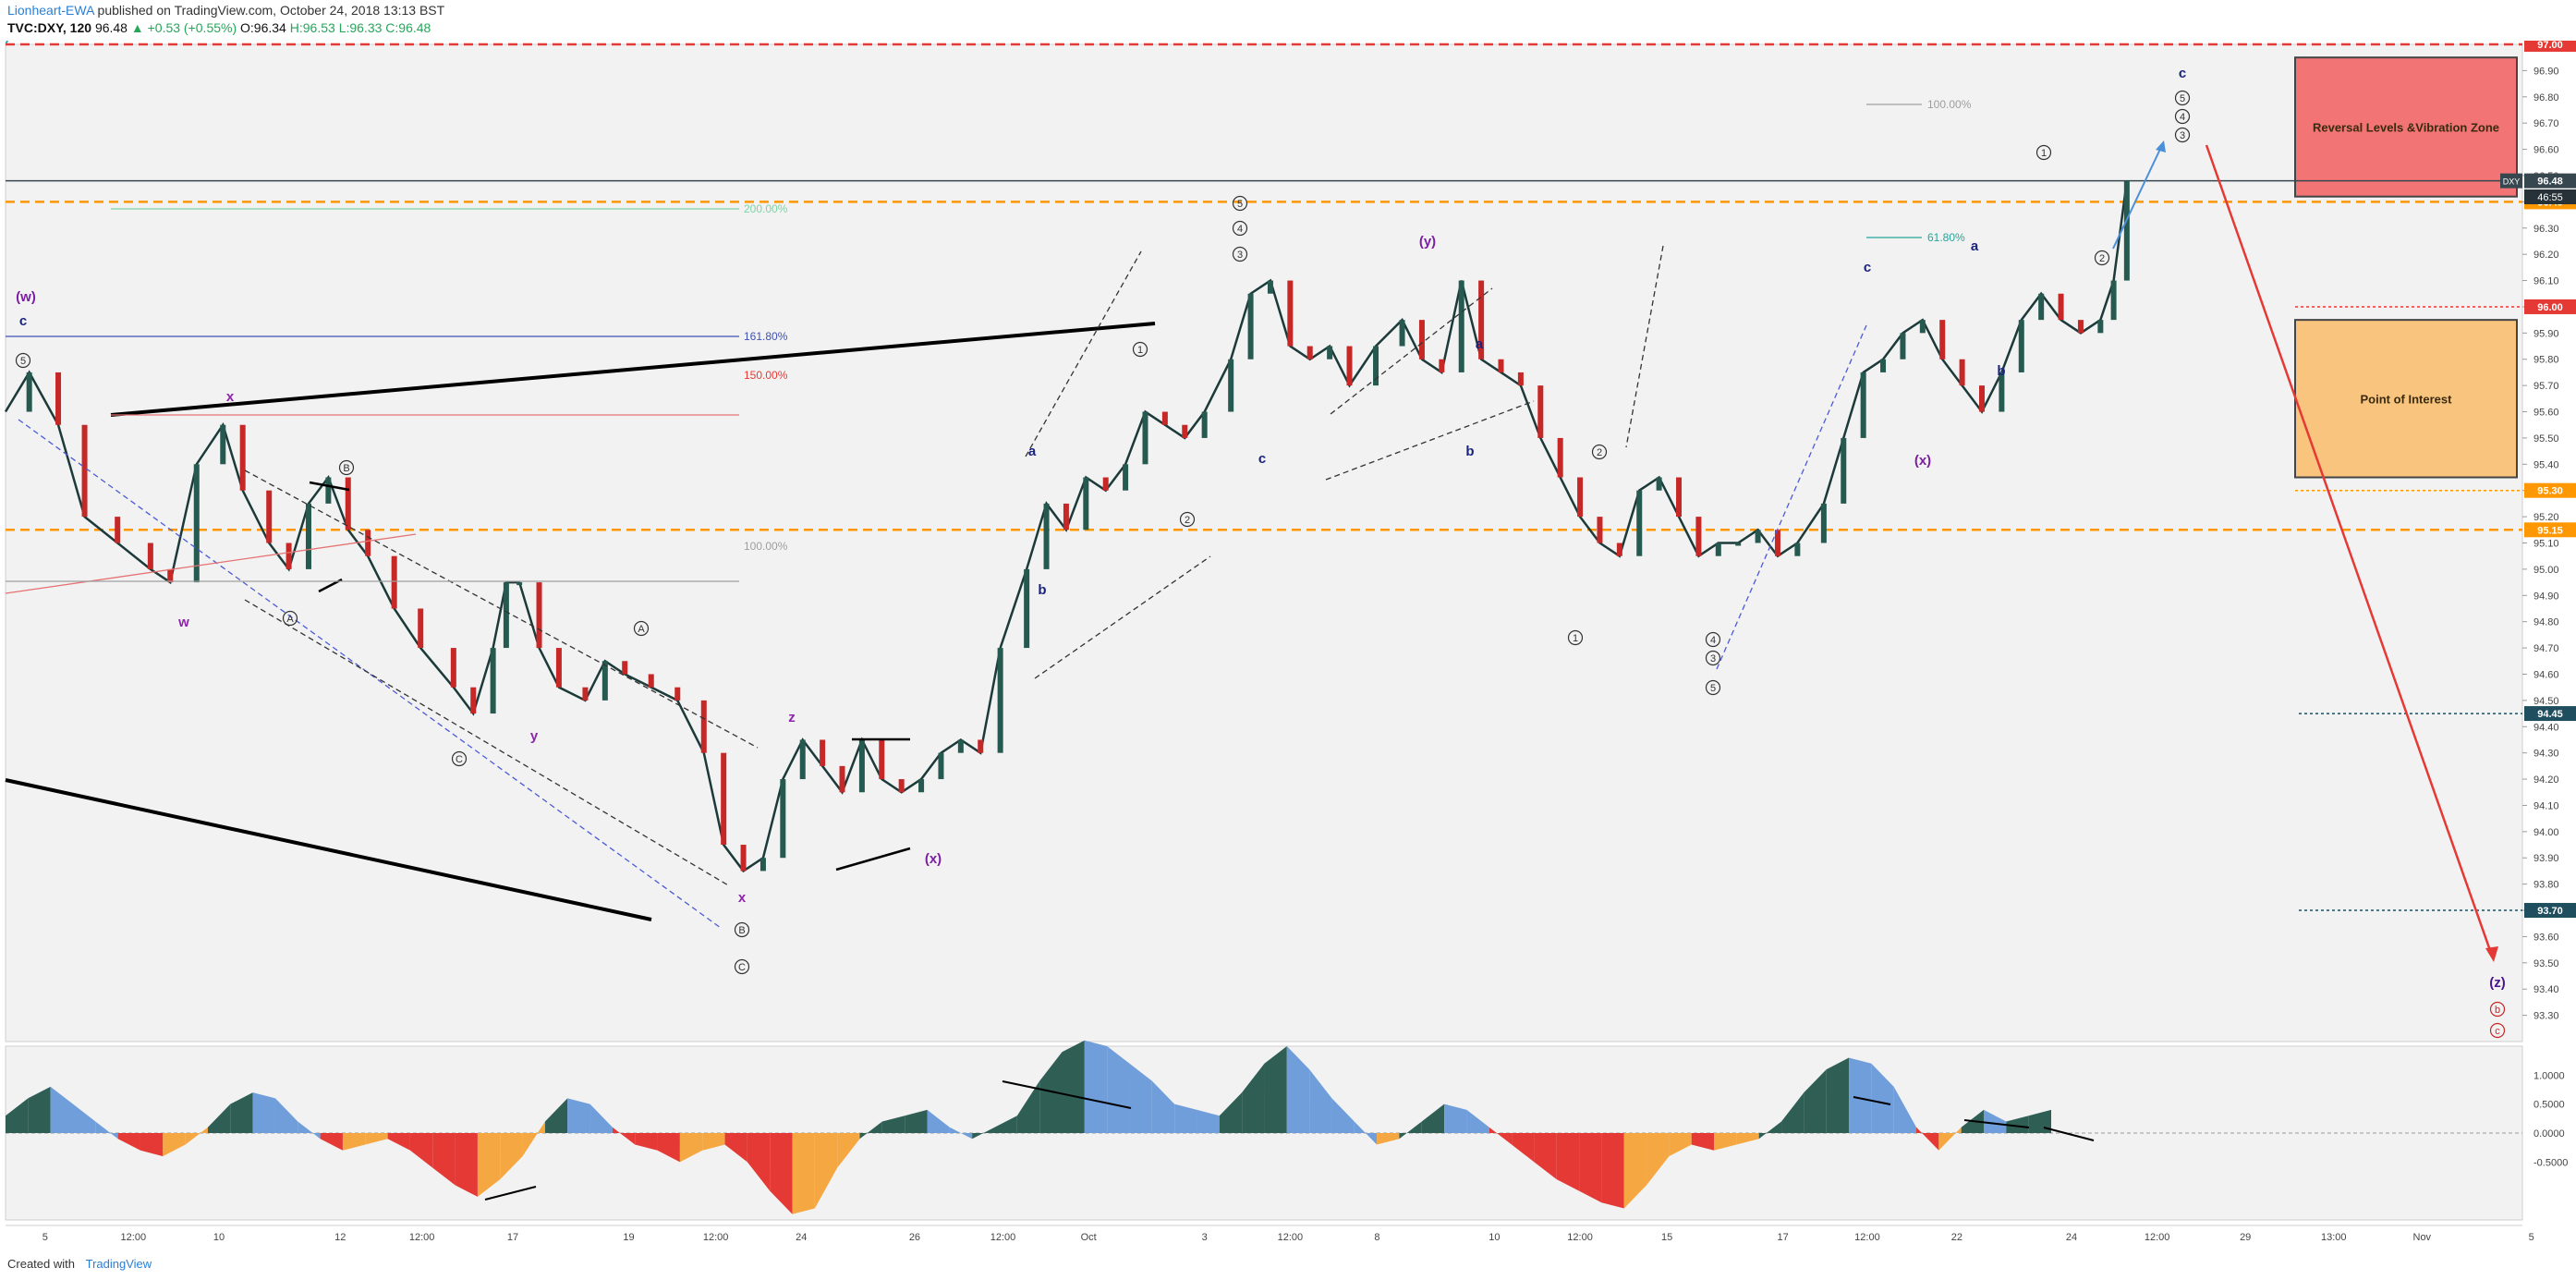  What do you see at coordinates (230, 397) in the screenshot?
I see `wave-label: x` at bounding box center [230, 397].